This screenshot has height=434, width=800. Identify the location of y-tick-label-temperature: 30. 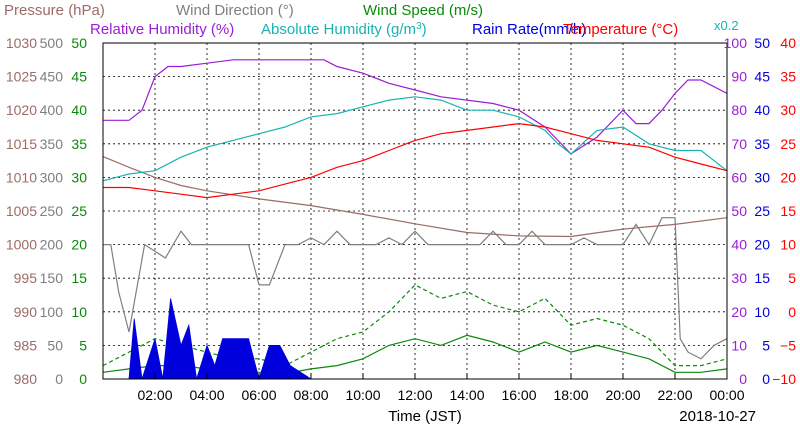
(788, 110).